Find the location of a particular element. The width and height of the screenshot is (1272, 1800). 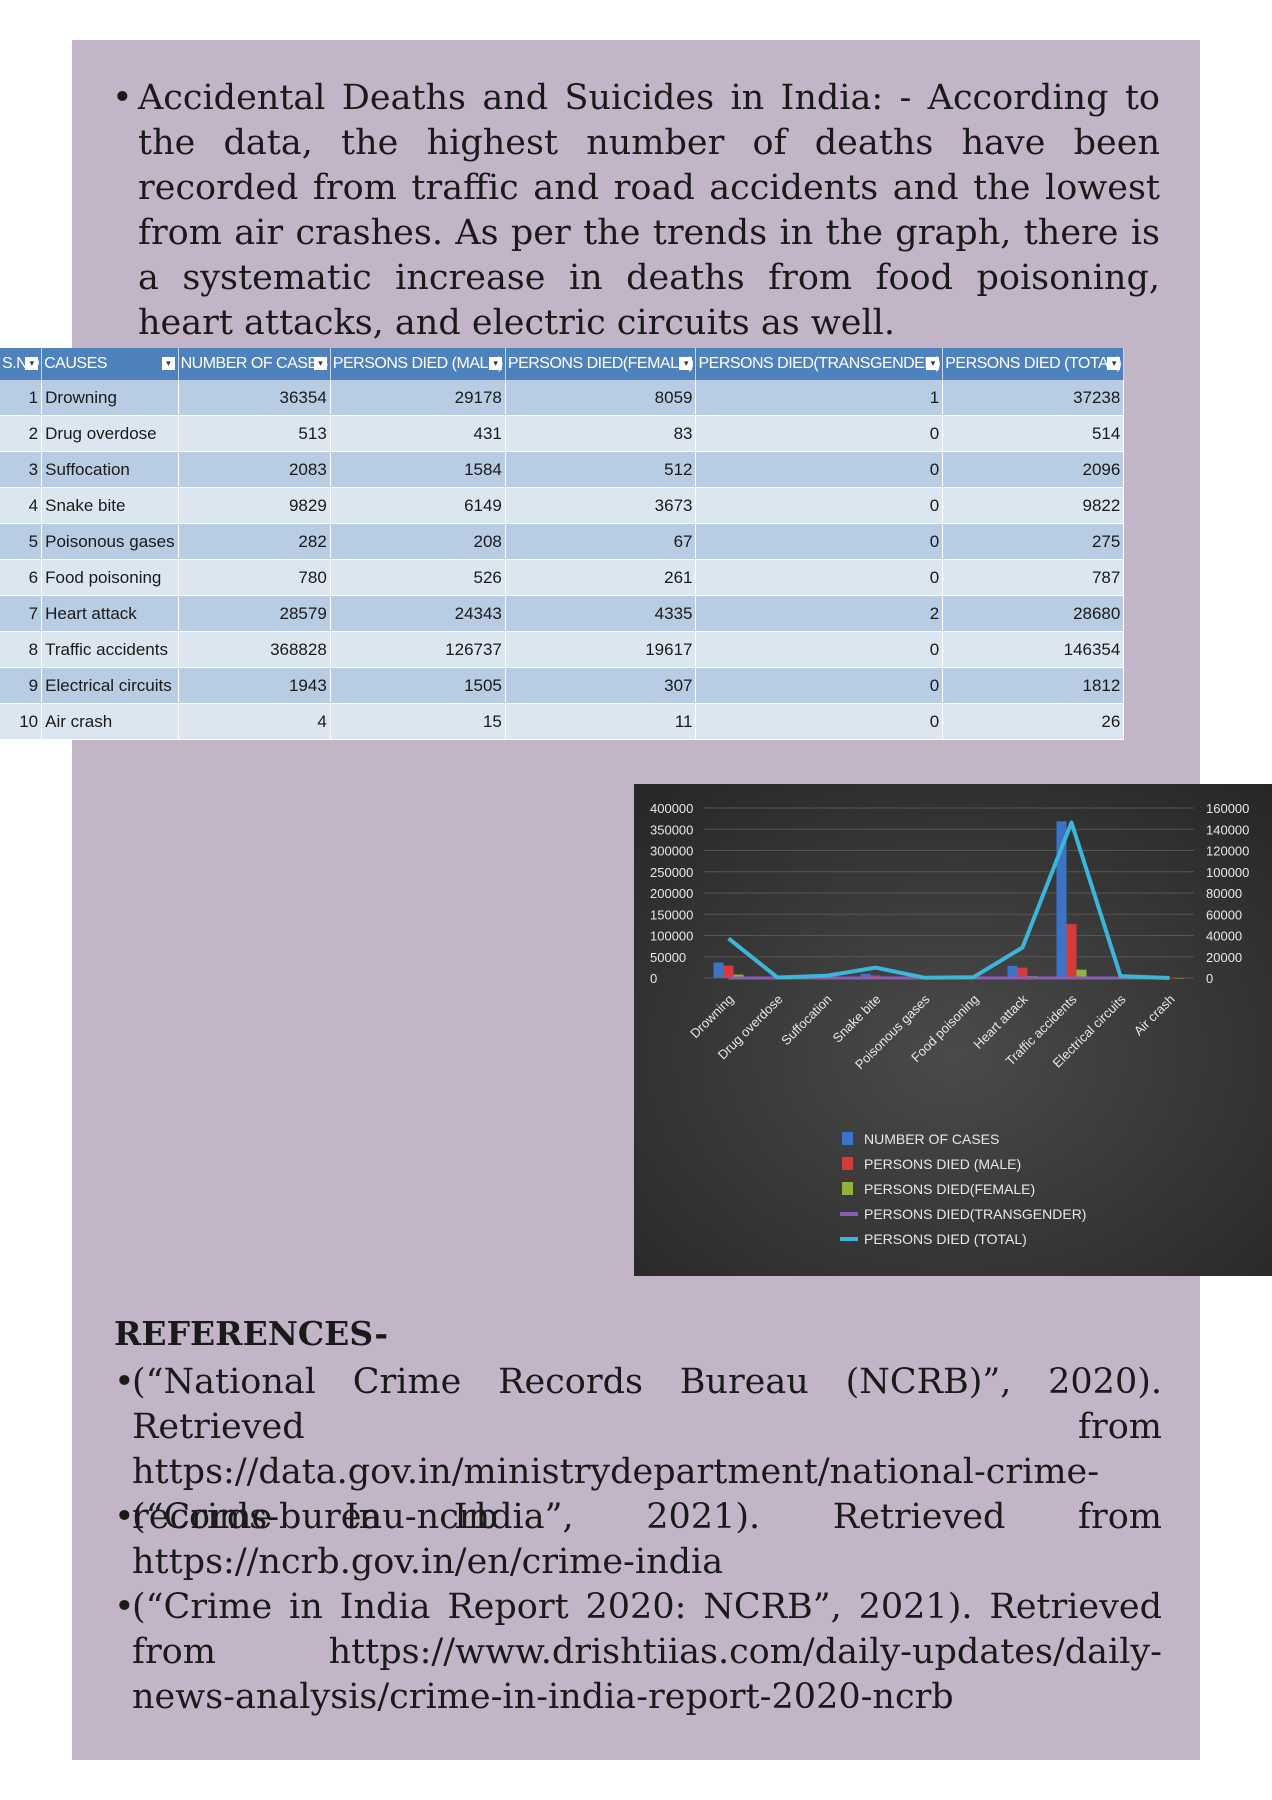

left-axis-tick-label: 400000 is located at coordinates (671, 808).